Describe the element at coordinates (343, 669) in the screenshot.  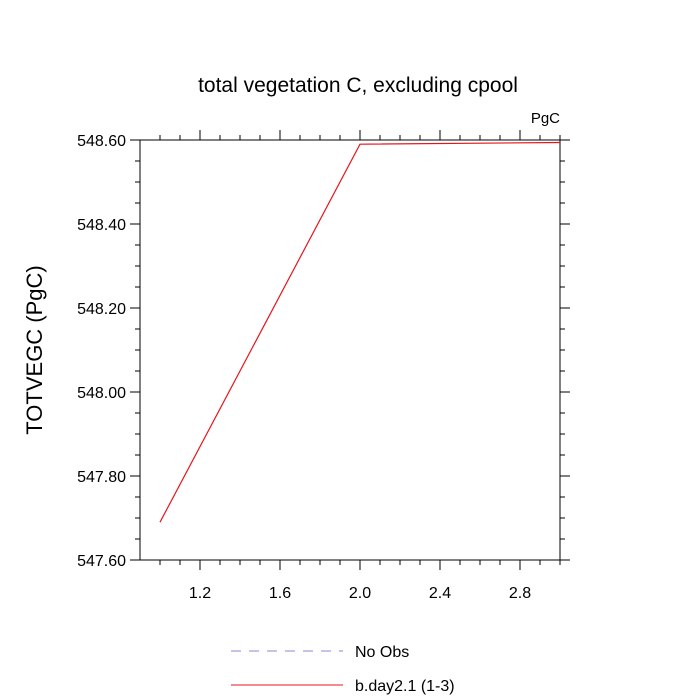
I see `legend: No Obs b.day2.1 (1-3)` at that location.